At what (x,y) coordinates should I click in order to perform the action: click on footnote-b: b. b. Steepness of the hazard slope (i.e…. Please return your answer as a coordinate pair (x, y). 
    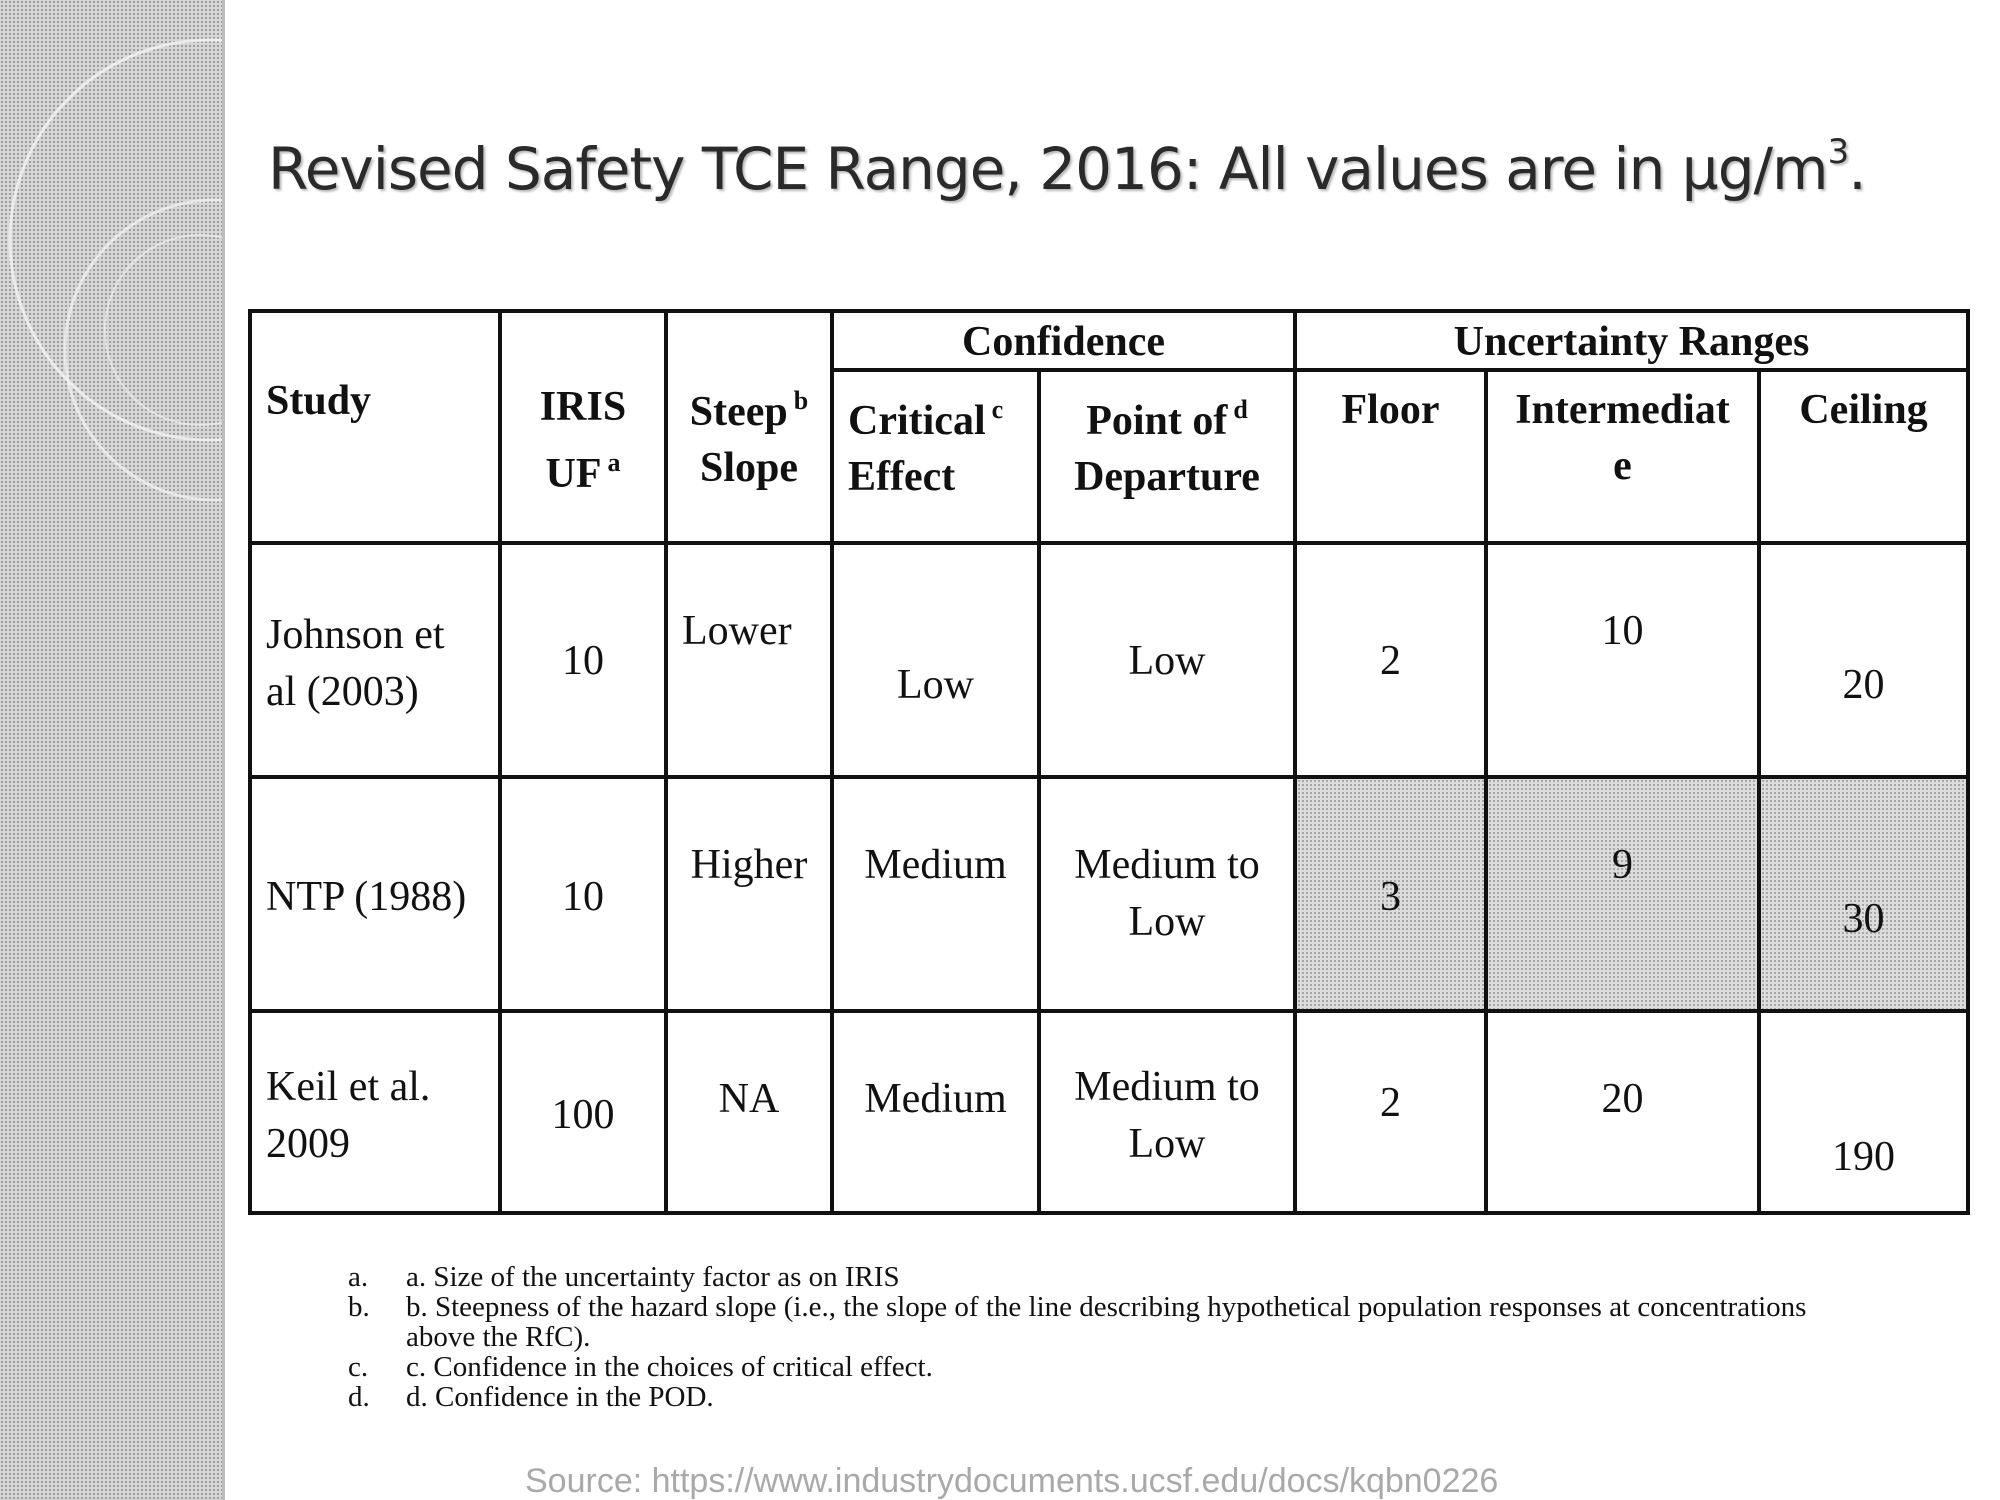
    Looking at the image, I should click on (1098, 1322).